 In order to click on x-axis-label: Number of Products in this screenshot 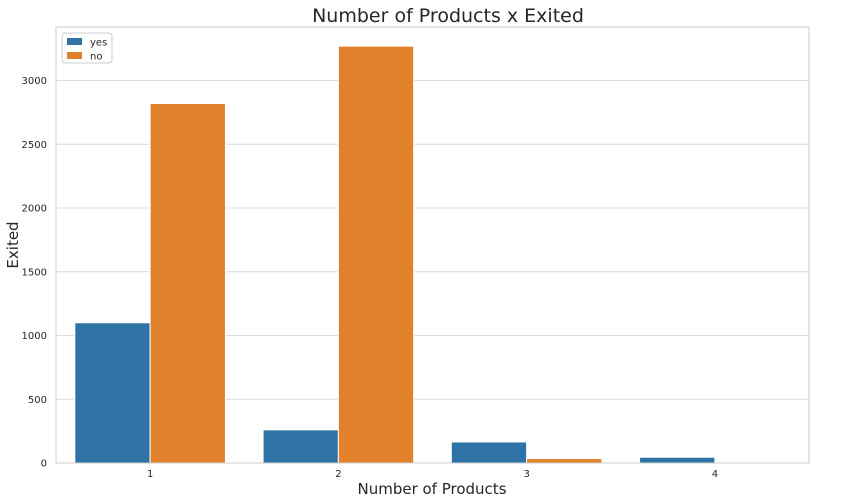, I will do `click(431, 489)`.